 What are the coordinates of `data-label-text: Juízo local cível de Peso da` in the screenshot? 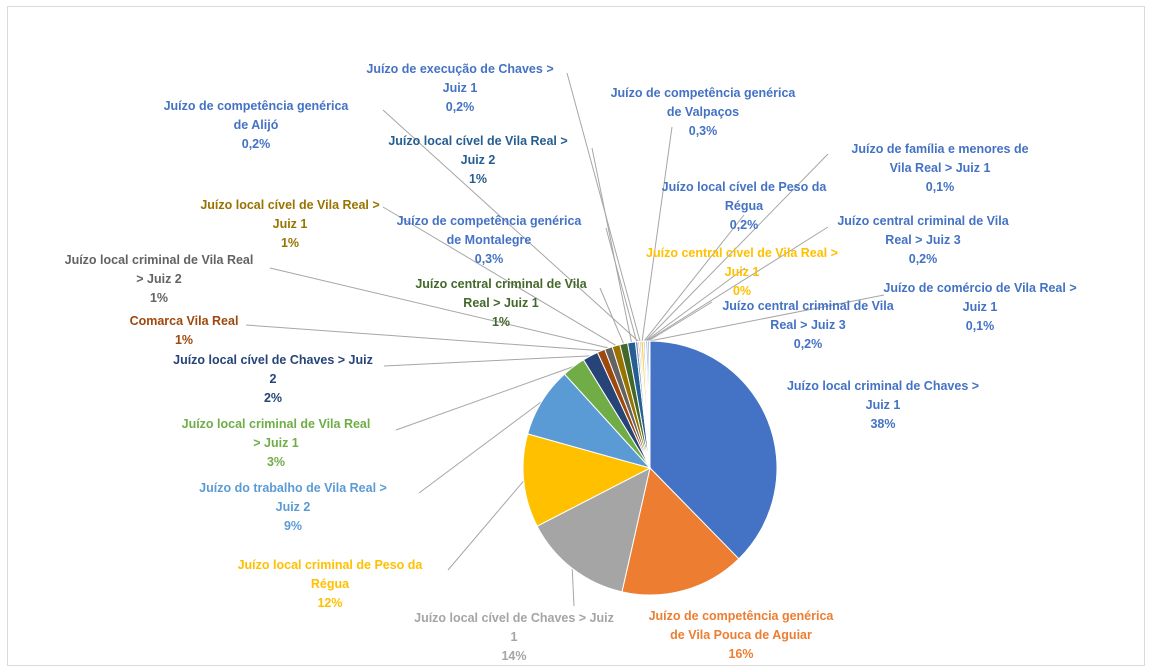 It's located at (745, 187).